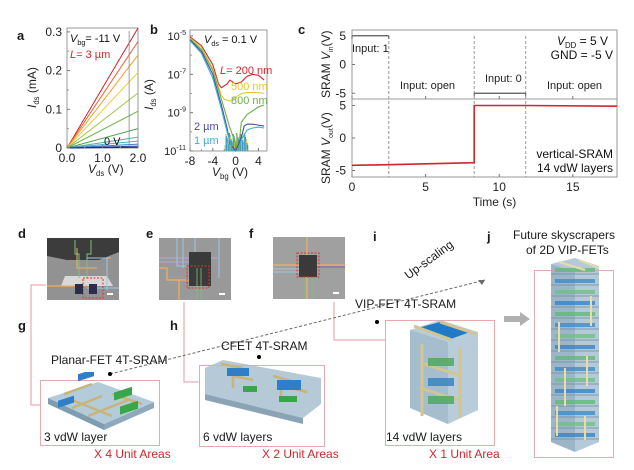  Describe the element at coordinates (109, 360) in the screenshot. I see `planar-fet-title: Planar-FET 4T-SRAM` at that location.